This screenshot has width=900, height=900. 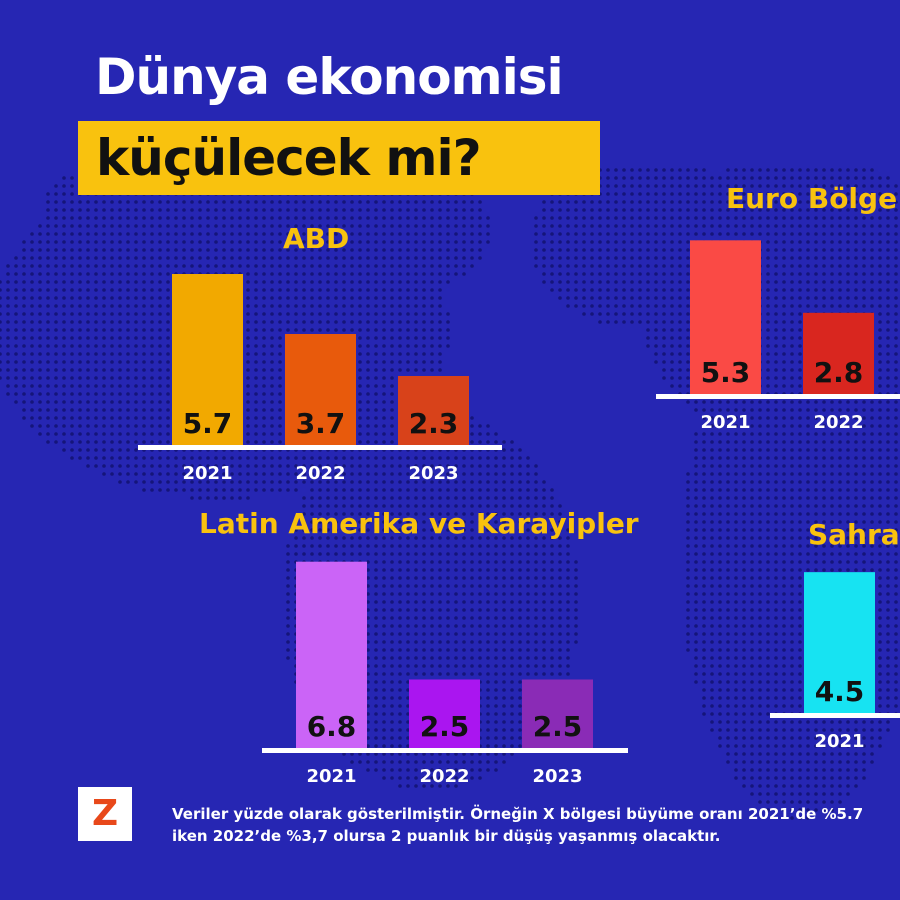 What do you see at coordinates (339, 158) in the screenshot?
I see `page-title-line2: küçülecek mi?` at bounding box center [339, 158].